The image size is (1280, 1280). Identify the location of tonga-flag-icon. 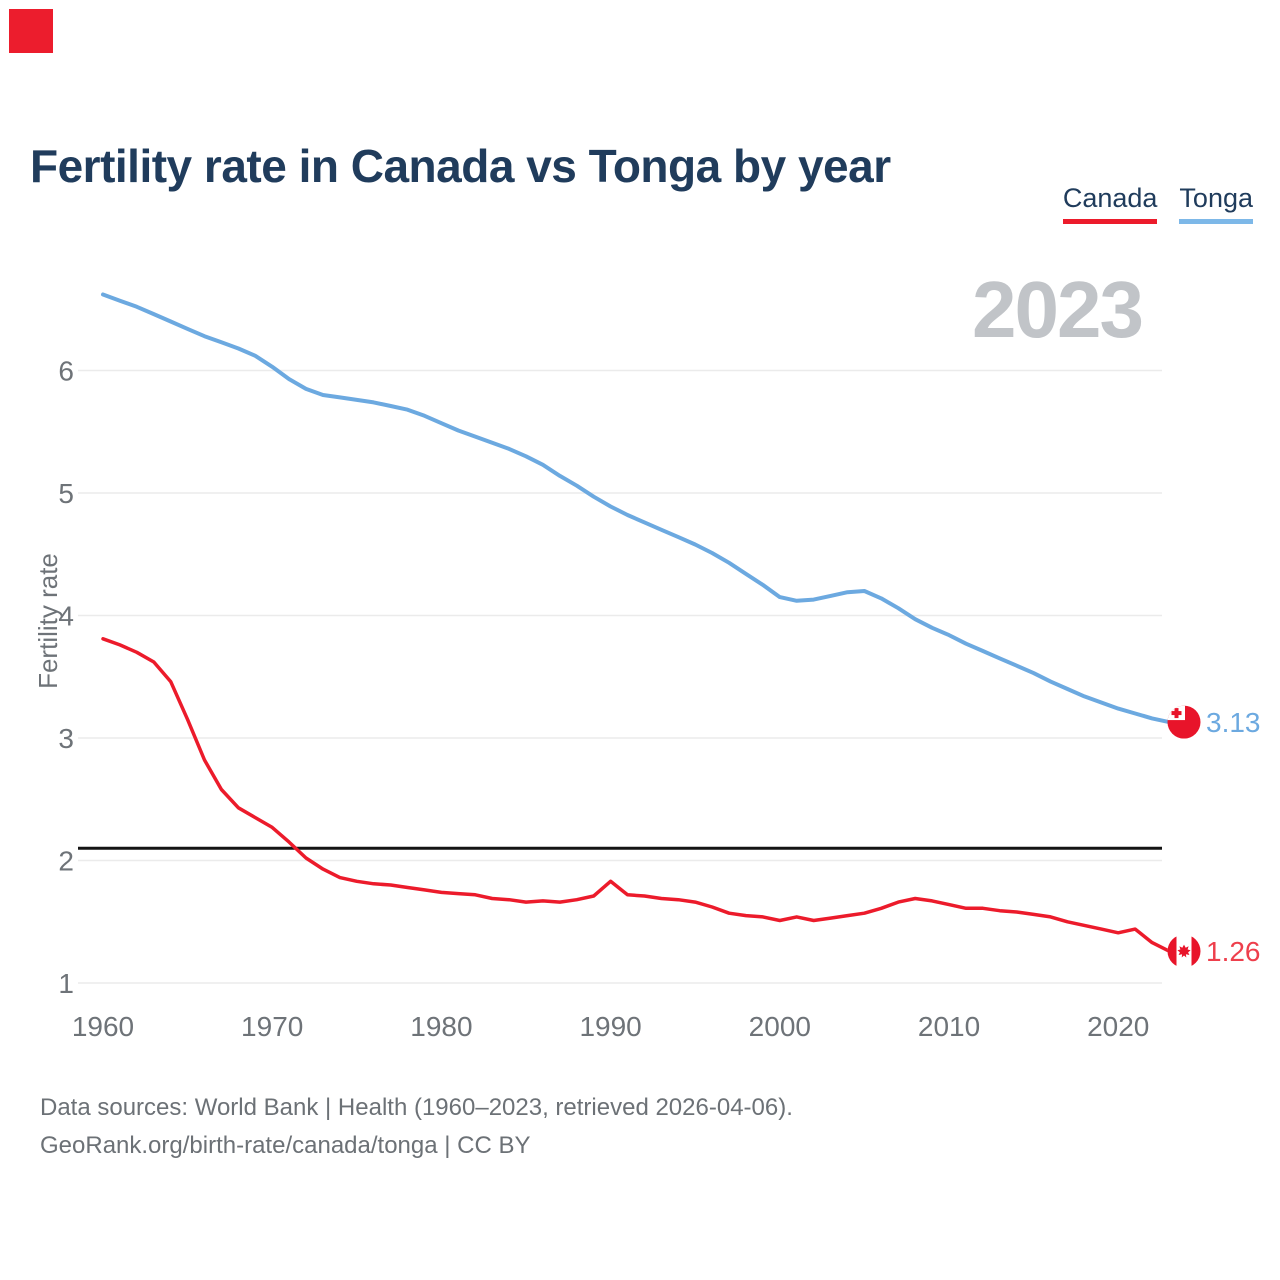
(1184, 722).